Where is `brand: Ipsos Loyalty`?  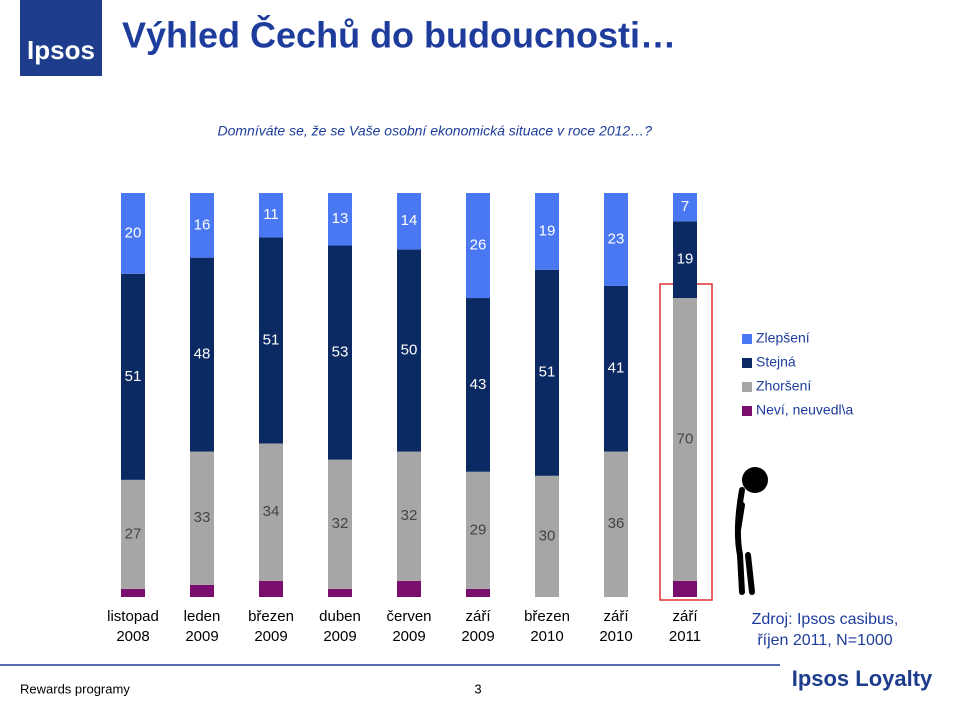
brand: Ipsos Loyalty is located at coordinates (862, 678).